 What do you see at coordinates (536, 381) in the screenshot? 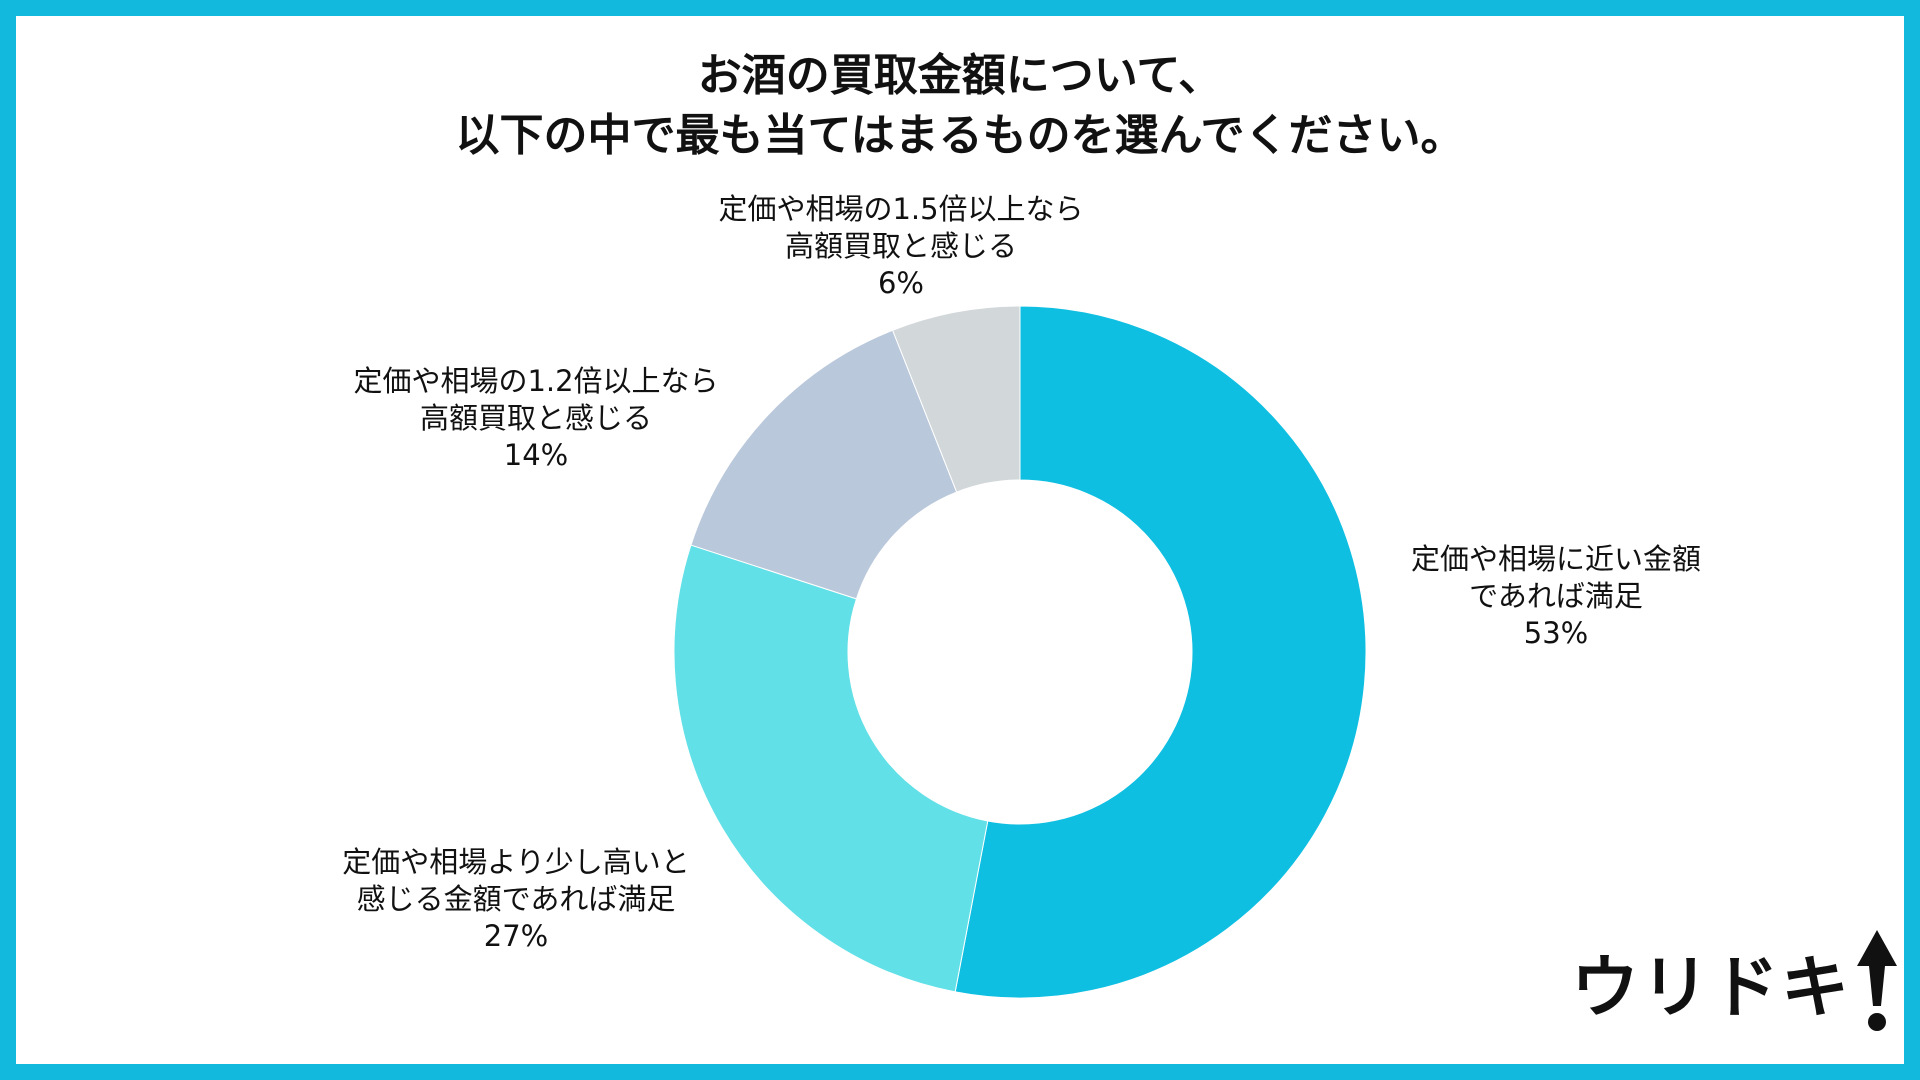
I see `slice-label-2-line-1: 定価や相場の1.2倍以上なら` at bounding box center [536, 381].